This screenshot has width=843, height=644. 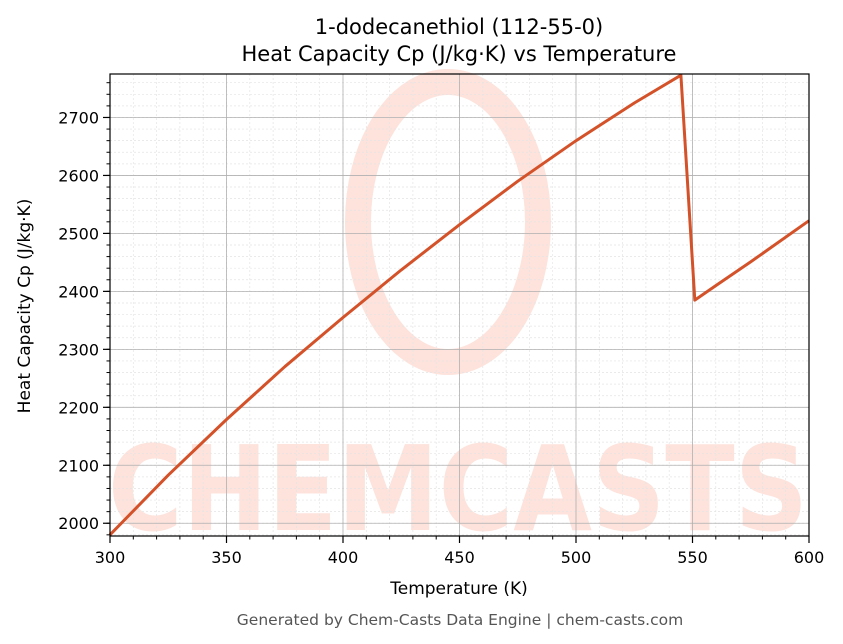 What do you see at coordinates (78, 349) in the screenshot?
I see `y-tick-label: 2300` at bounding box center [78, 349].